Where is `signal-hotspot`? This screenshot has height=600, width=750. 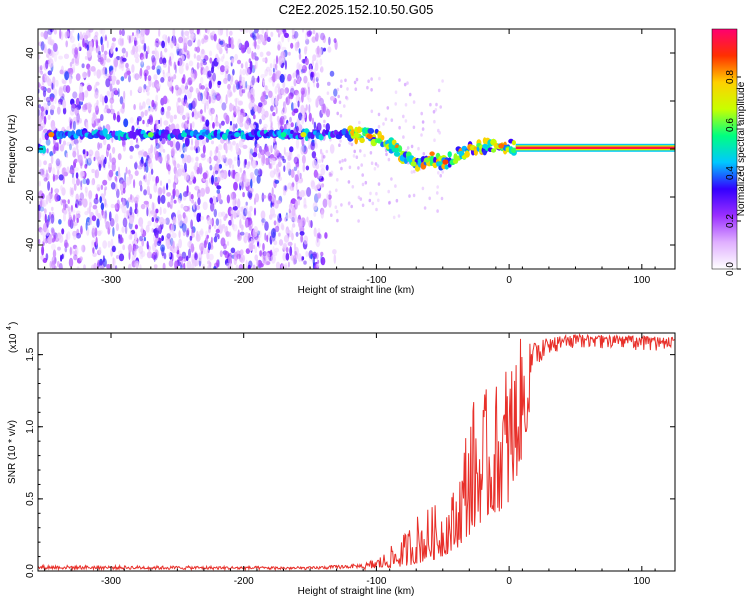 signal-hotspot is located at coordinates (485, 146).